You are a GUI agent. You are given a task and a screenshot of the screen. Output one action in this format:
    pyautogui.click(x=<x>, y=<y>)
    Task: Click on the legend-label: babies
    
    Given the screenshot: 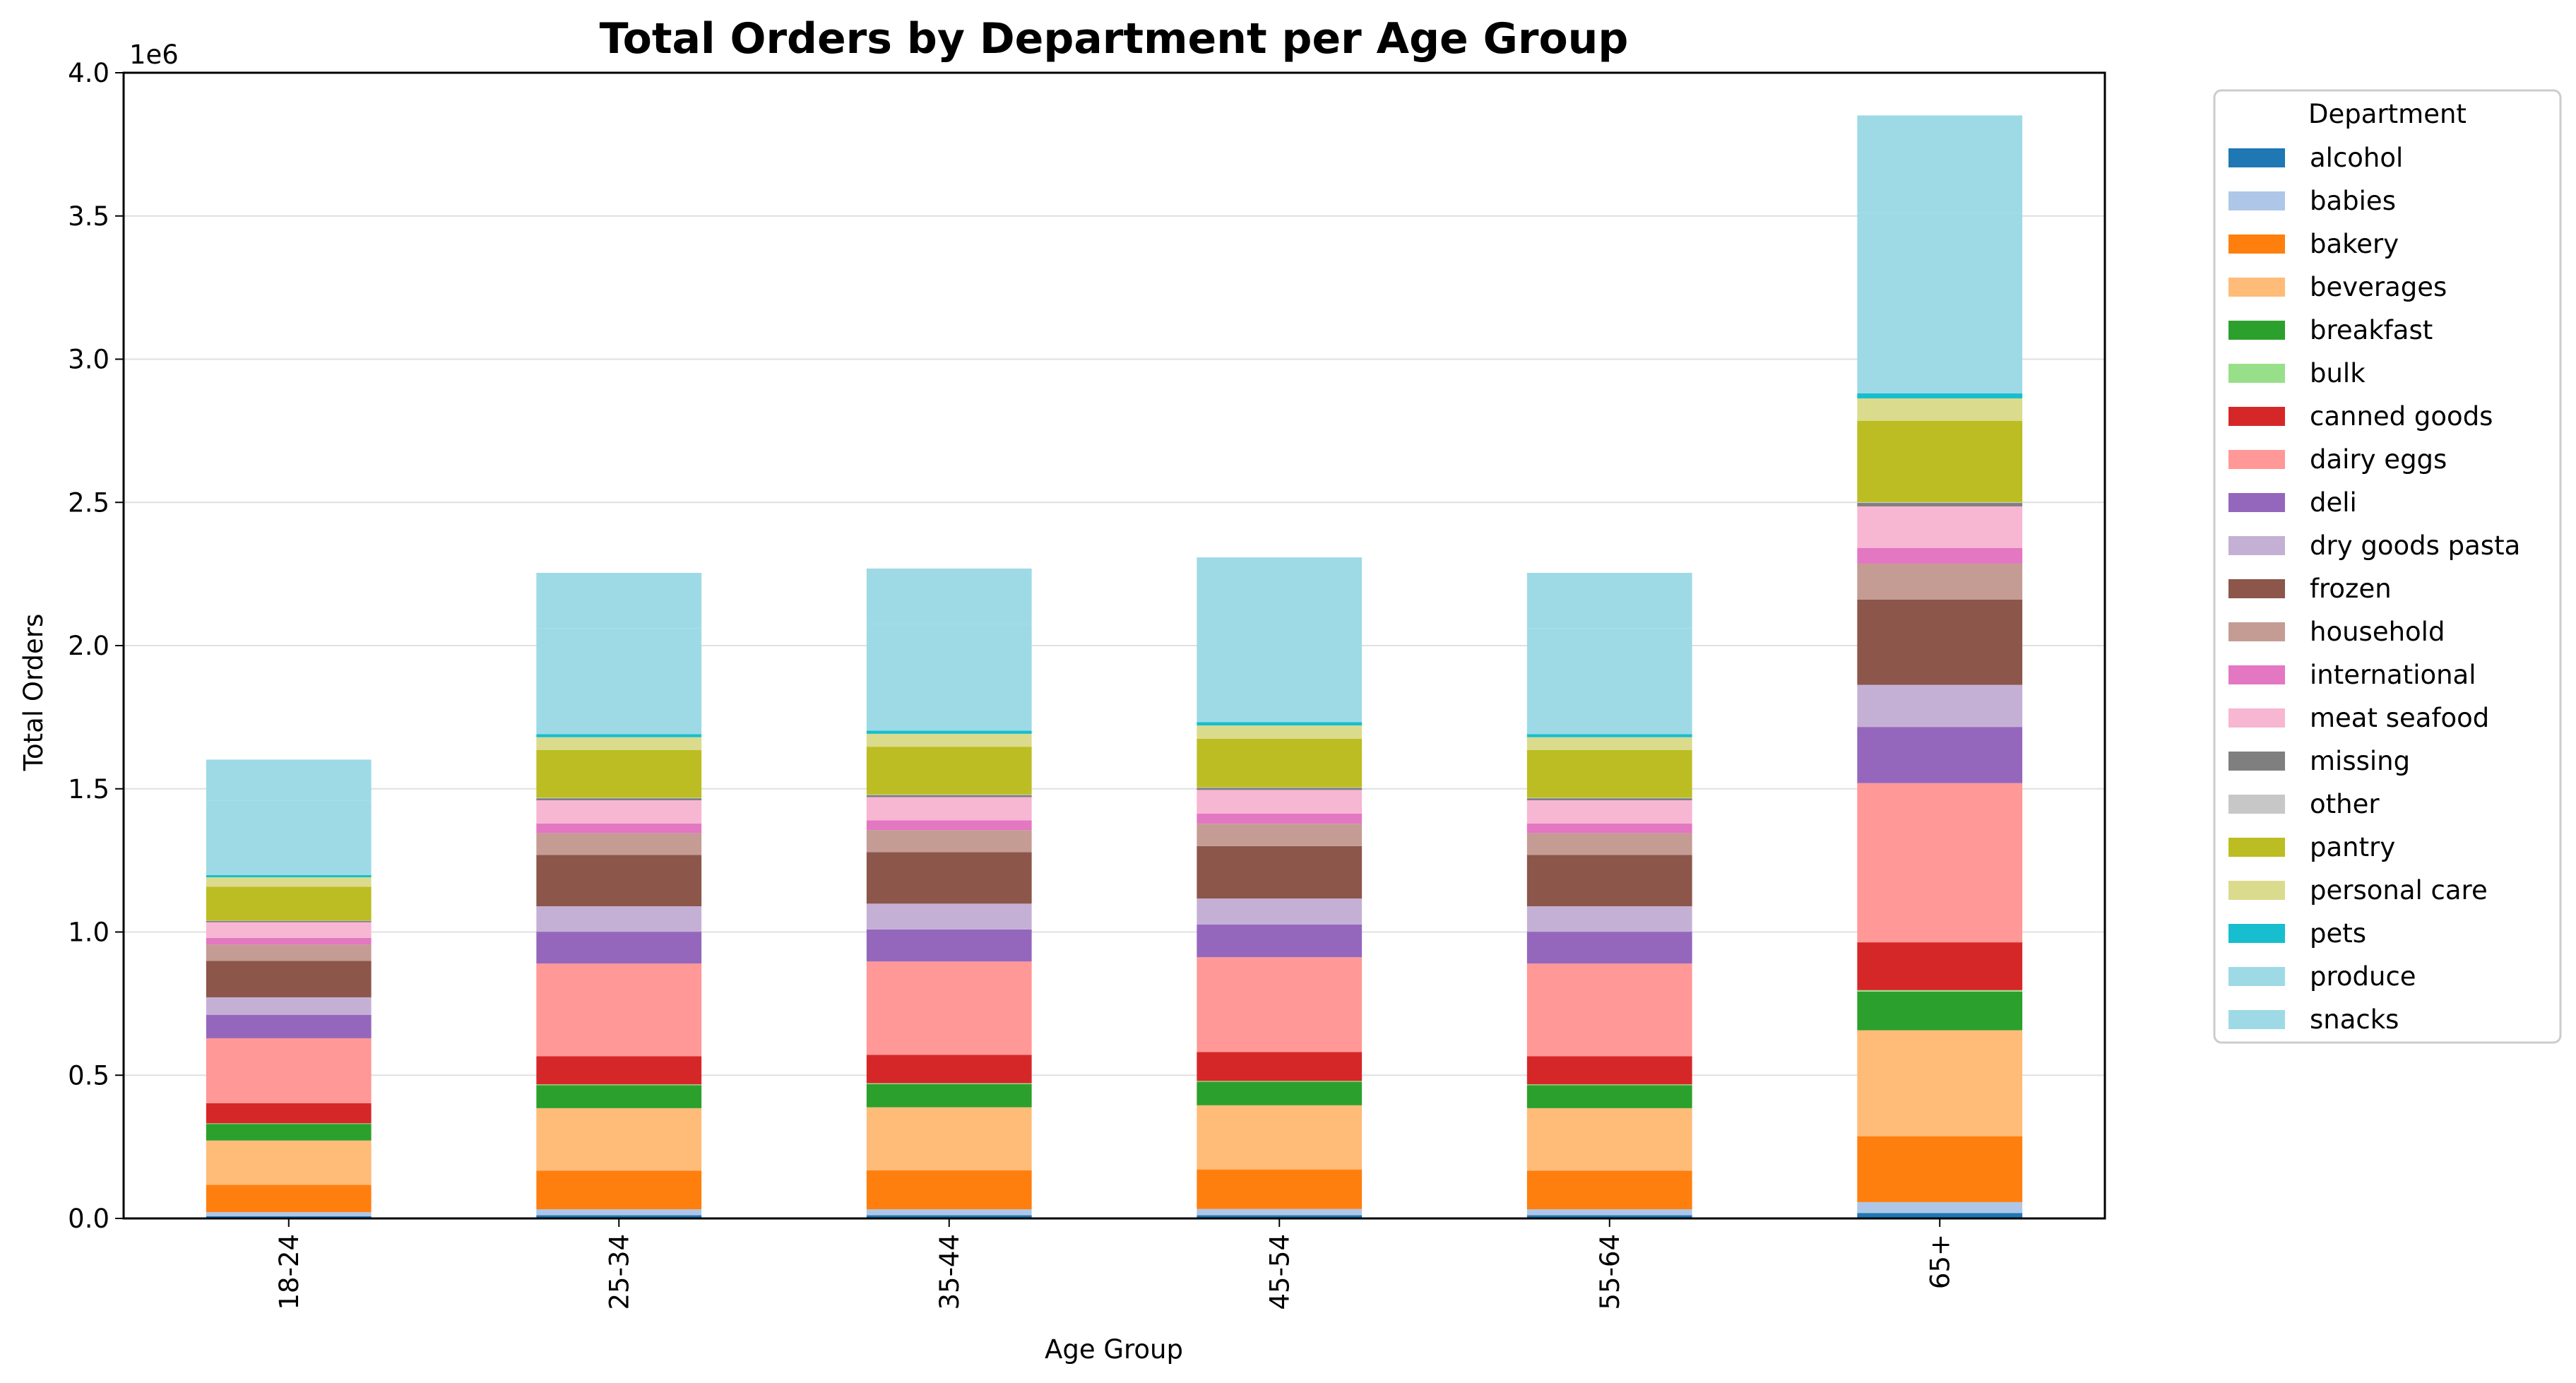 What is the action you would take?
    pyautogui.click(x=2353, y=201)
    